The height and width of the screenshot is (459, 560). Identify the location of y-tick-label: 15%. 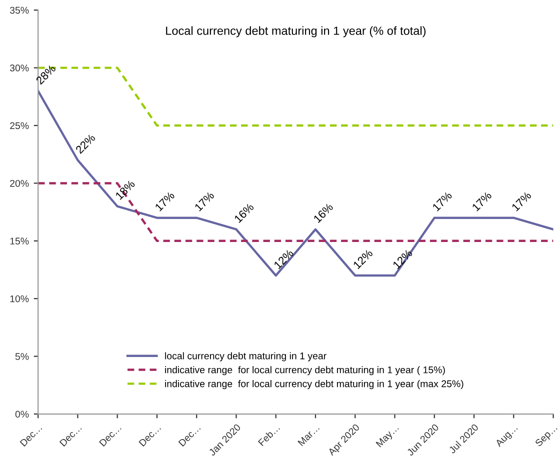
(19, 241).